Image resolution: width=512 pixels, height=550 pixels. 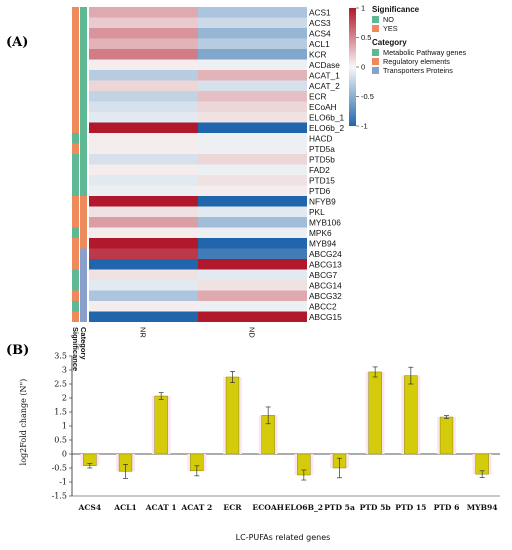 I want to click on y-tick-label: -0.5, so click(x=59, y=468).